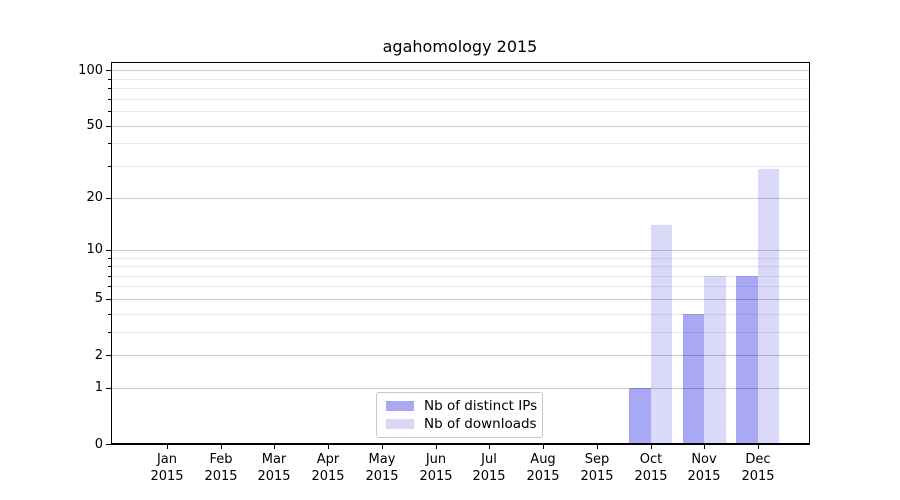 This screenshot has height=500, width=900. Describe the element at coordinates (167, 446) in the screenshot. I see `x-tick-jan-2015` at that location.